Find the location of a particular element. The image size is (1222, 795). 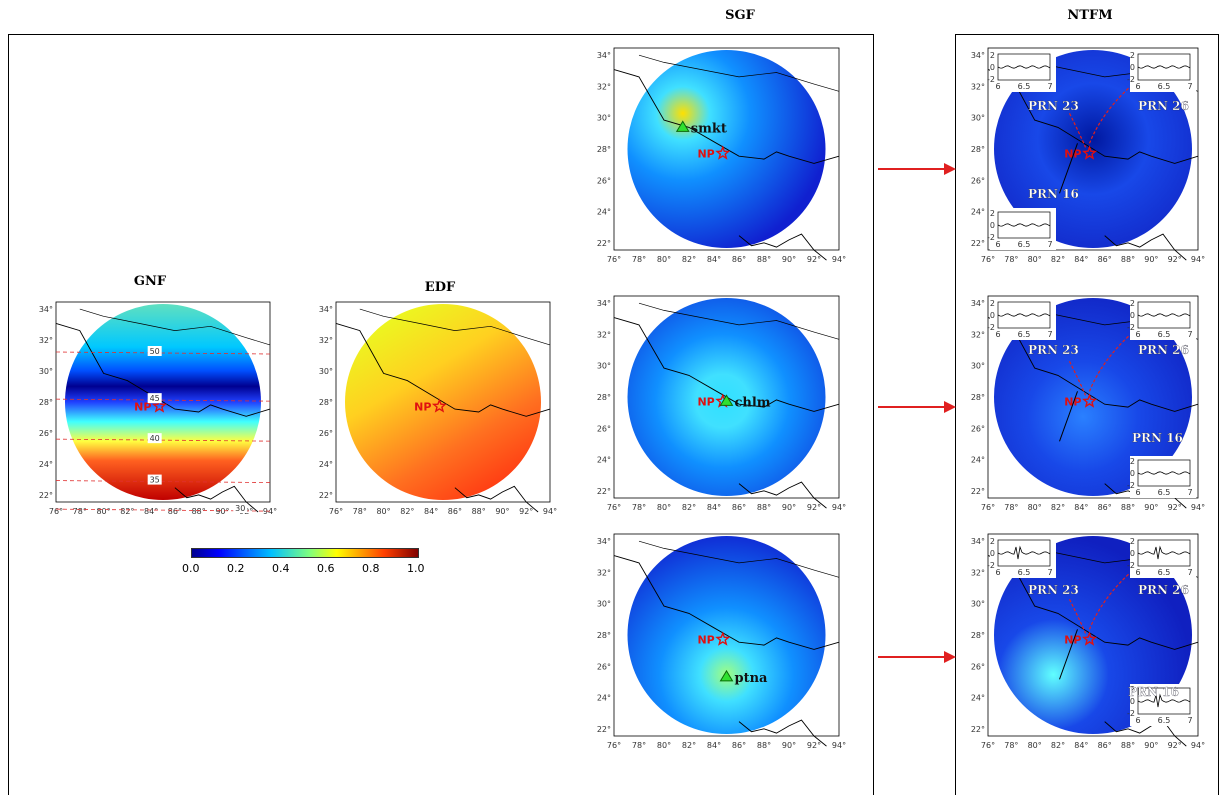

lat-tick-label: 30° is located at coordinates (604, 118).